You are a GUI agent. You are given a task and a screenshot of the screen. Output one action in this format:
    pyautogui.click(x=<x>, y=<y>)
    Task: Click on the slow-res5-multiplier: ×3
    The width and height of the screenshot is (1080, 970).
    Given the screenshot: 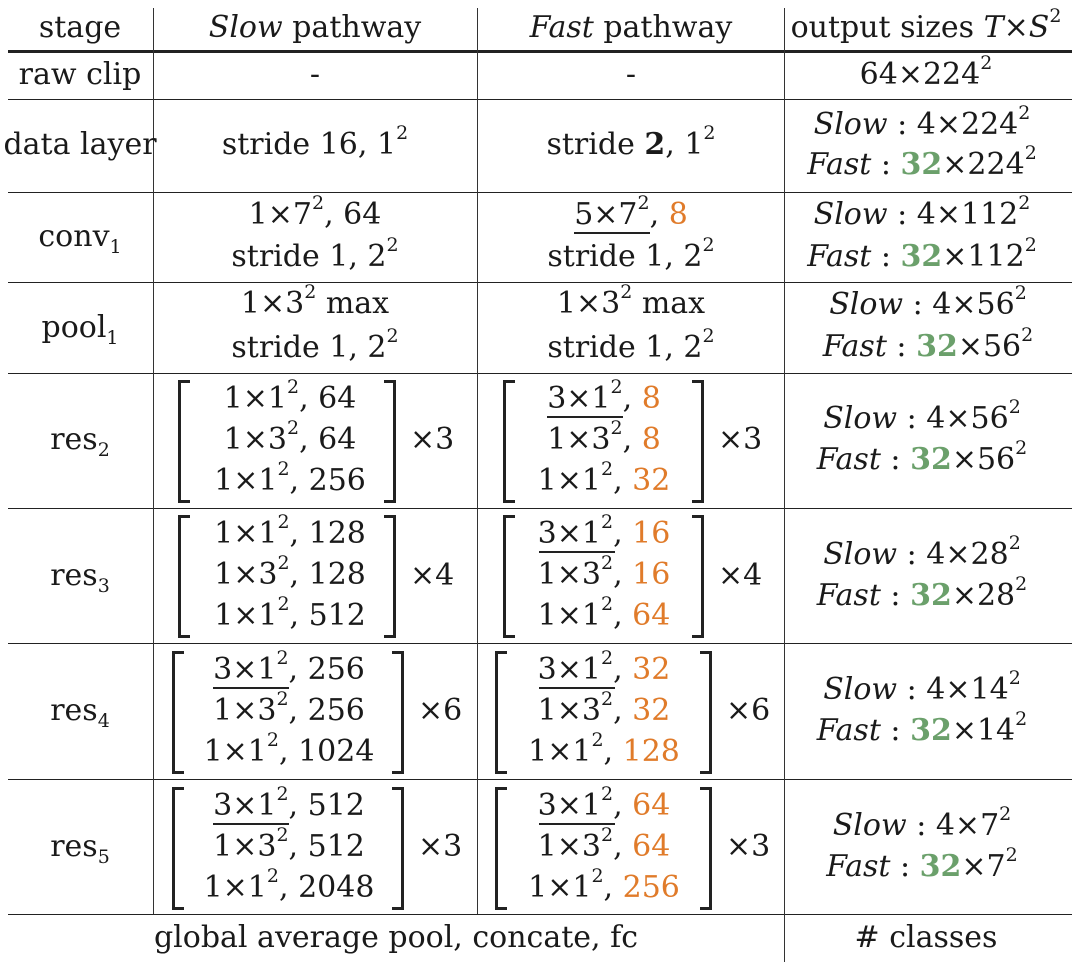 What is the action you would take?
    pyautogui.click(x=440, y=846)
    